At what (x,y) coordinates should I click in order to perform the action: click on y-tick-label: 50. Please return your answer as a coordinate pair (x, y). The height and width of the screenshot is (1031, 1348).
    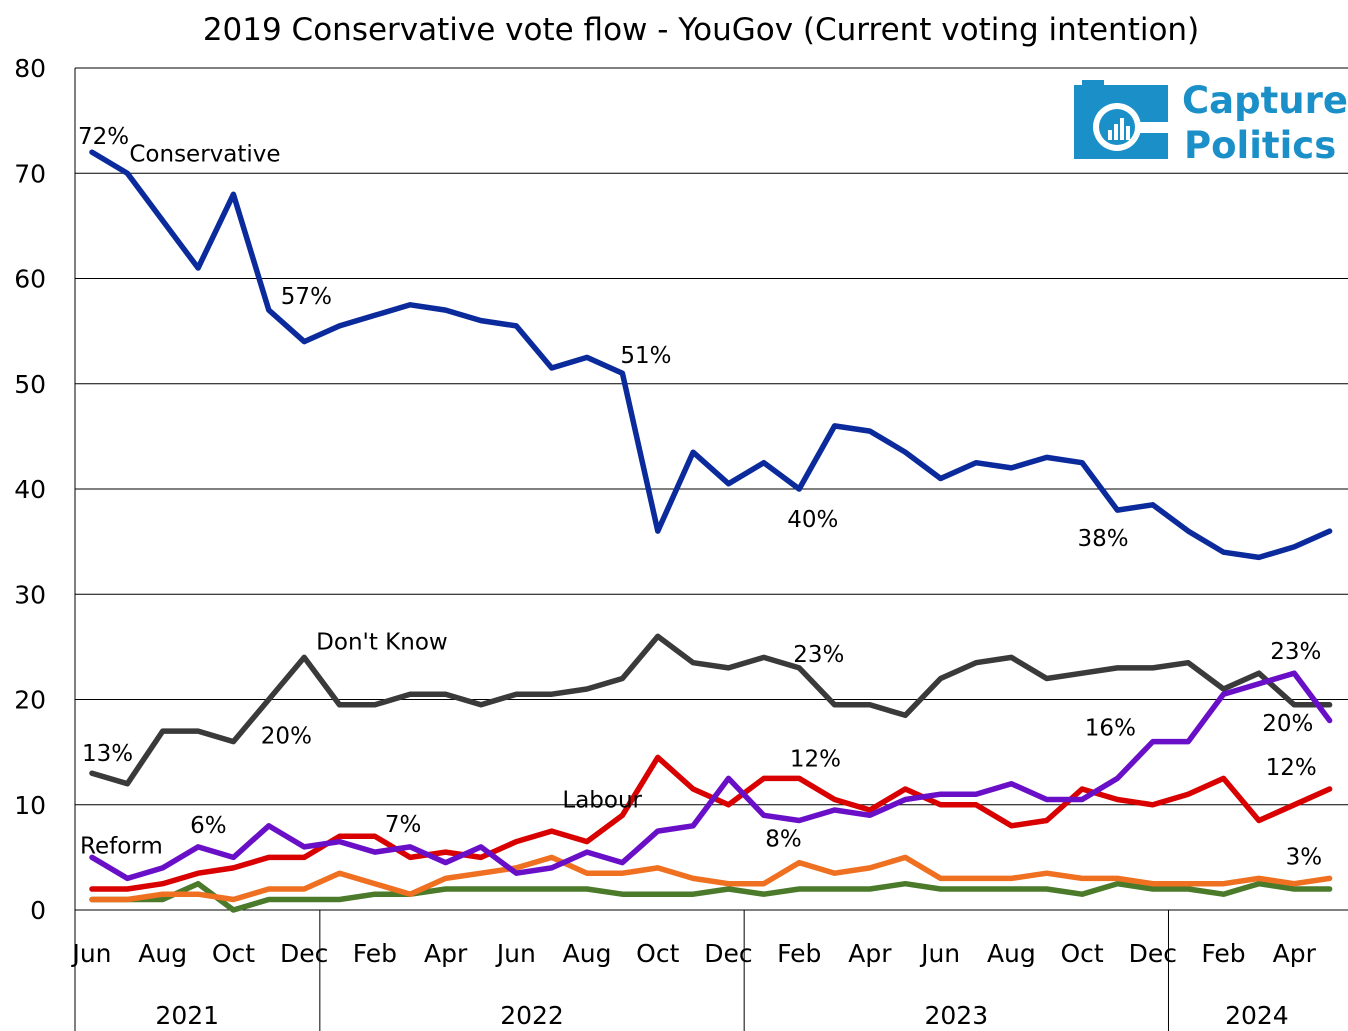
    Looking at the image, I should click on (30, 384).